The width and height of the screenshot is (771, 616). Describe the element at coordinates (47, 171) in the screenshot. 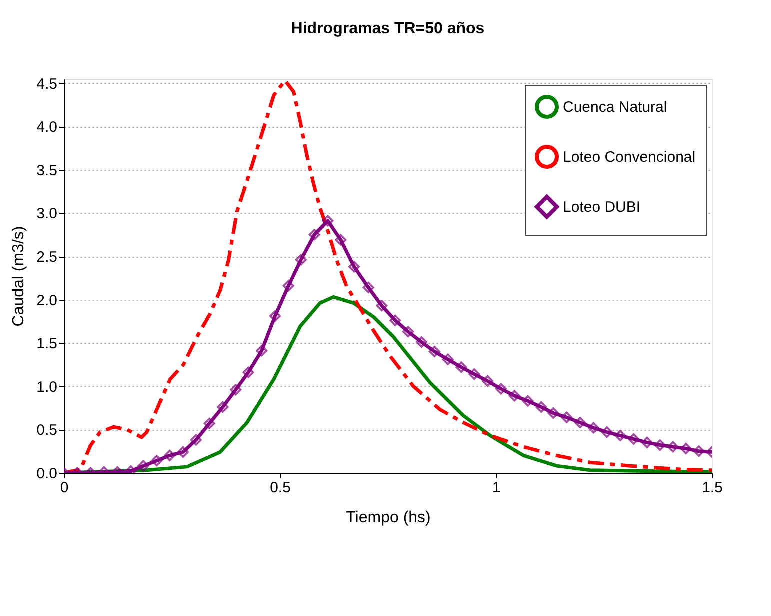

I see `y-tick-label: 3.5` at that location.